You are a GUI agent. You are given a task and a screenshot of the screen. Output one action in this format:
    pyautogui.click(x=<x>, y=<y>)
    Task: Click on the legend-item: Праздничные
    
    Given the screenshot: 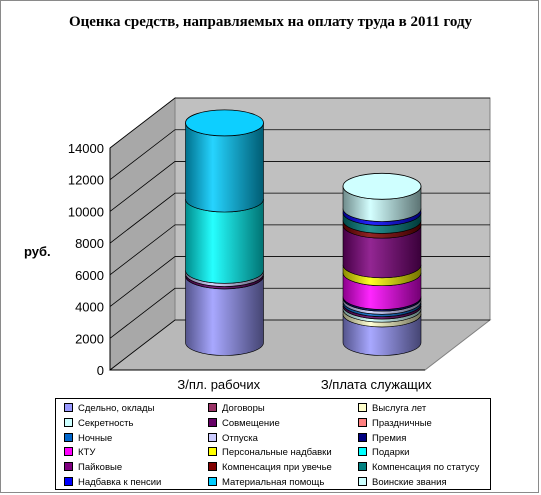 What is the action you would take?
    pyautogui.click(x=395, y=424)
    